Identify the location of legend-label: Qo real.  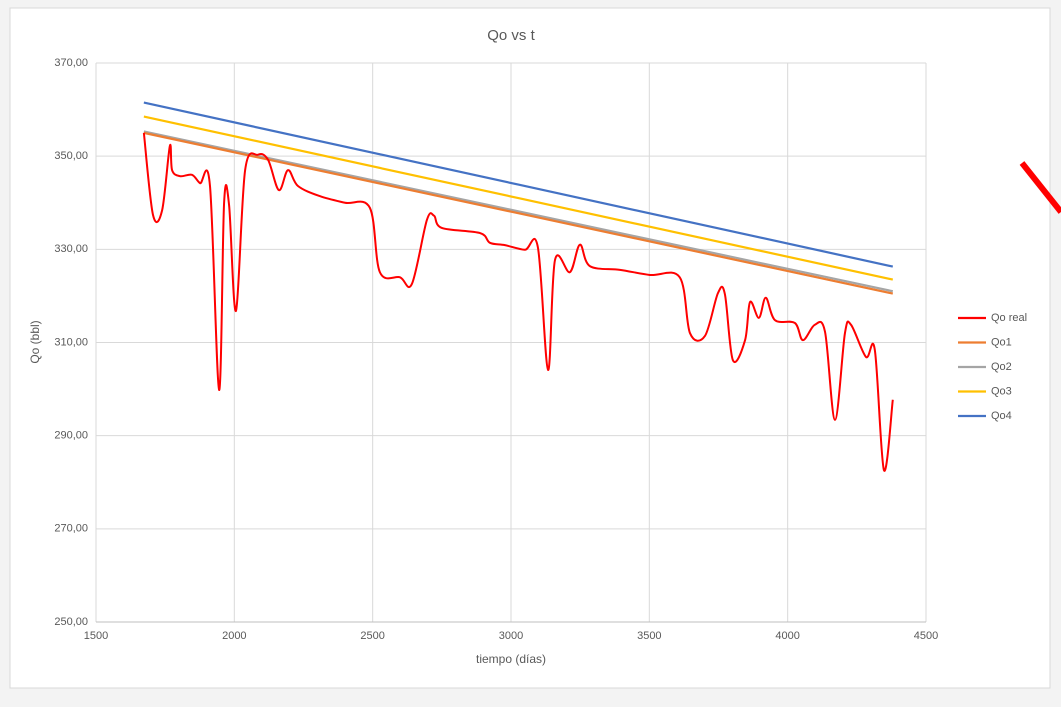
(1009, 318).